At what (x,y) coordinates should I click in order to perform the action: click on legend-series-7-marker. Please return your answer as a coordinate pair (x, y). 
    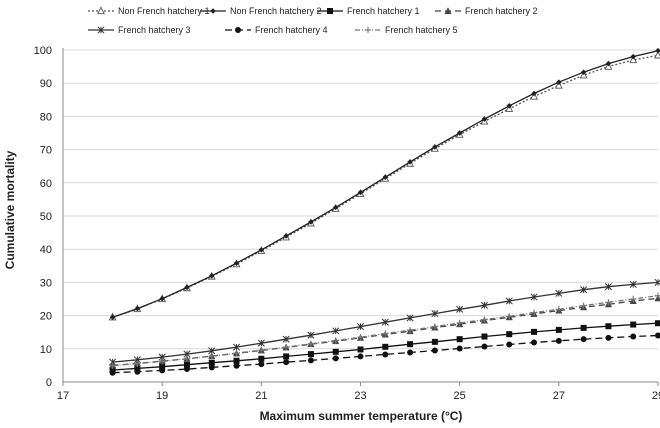
    Looking at the image, I should click on (368, 30).